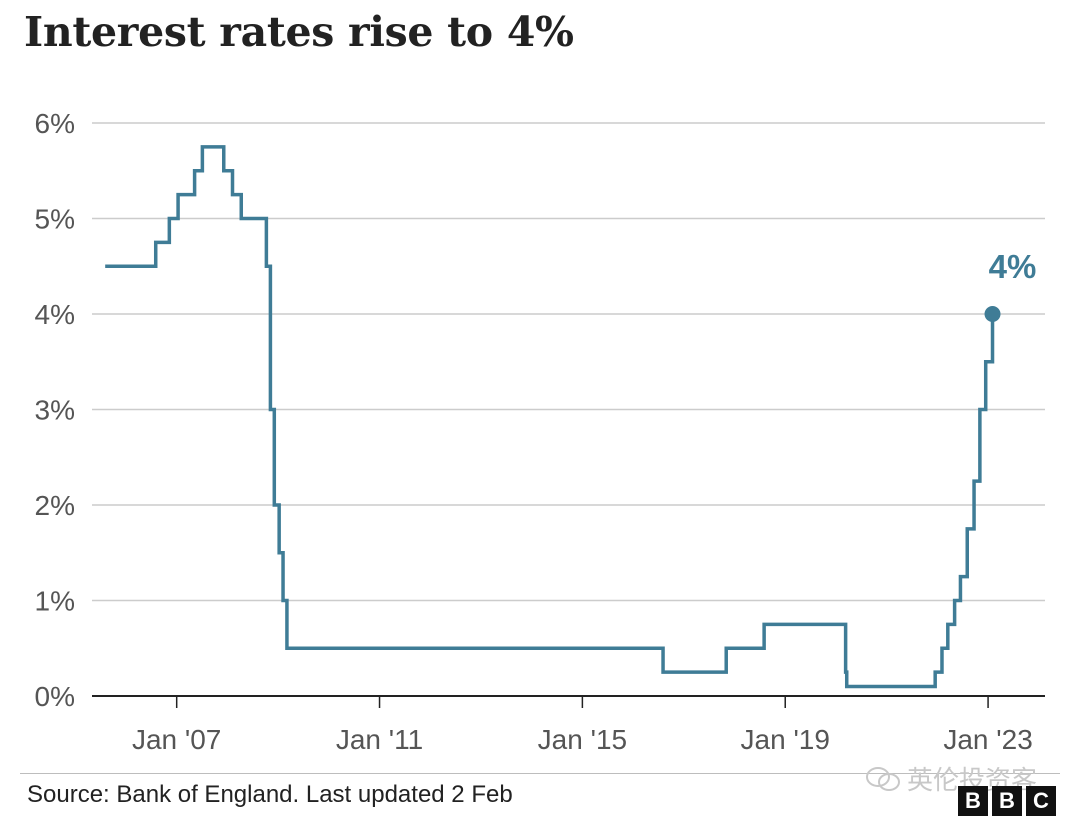  I want to click on y-tick-label: 1%, so click(55, 601).